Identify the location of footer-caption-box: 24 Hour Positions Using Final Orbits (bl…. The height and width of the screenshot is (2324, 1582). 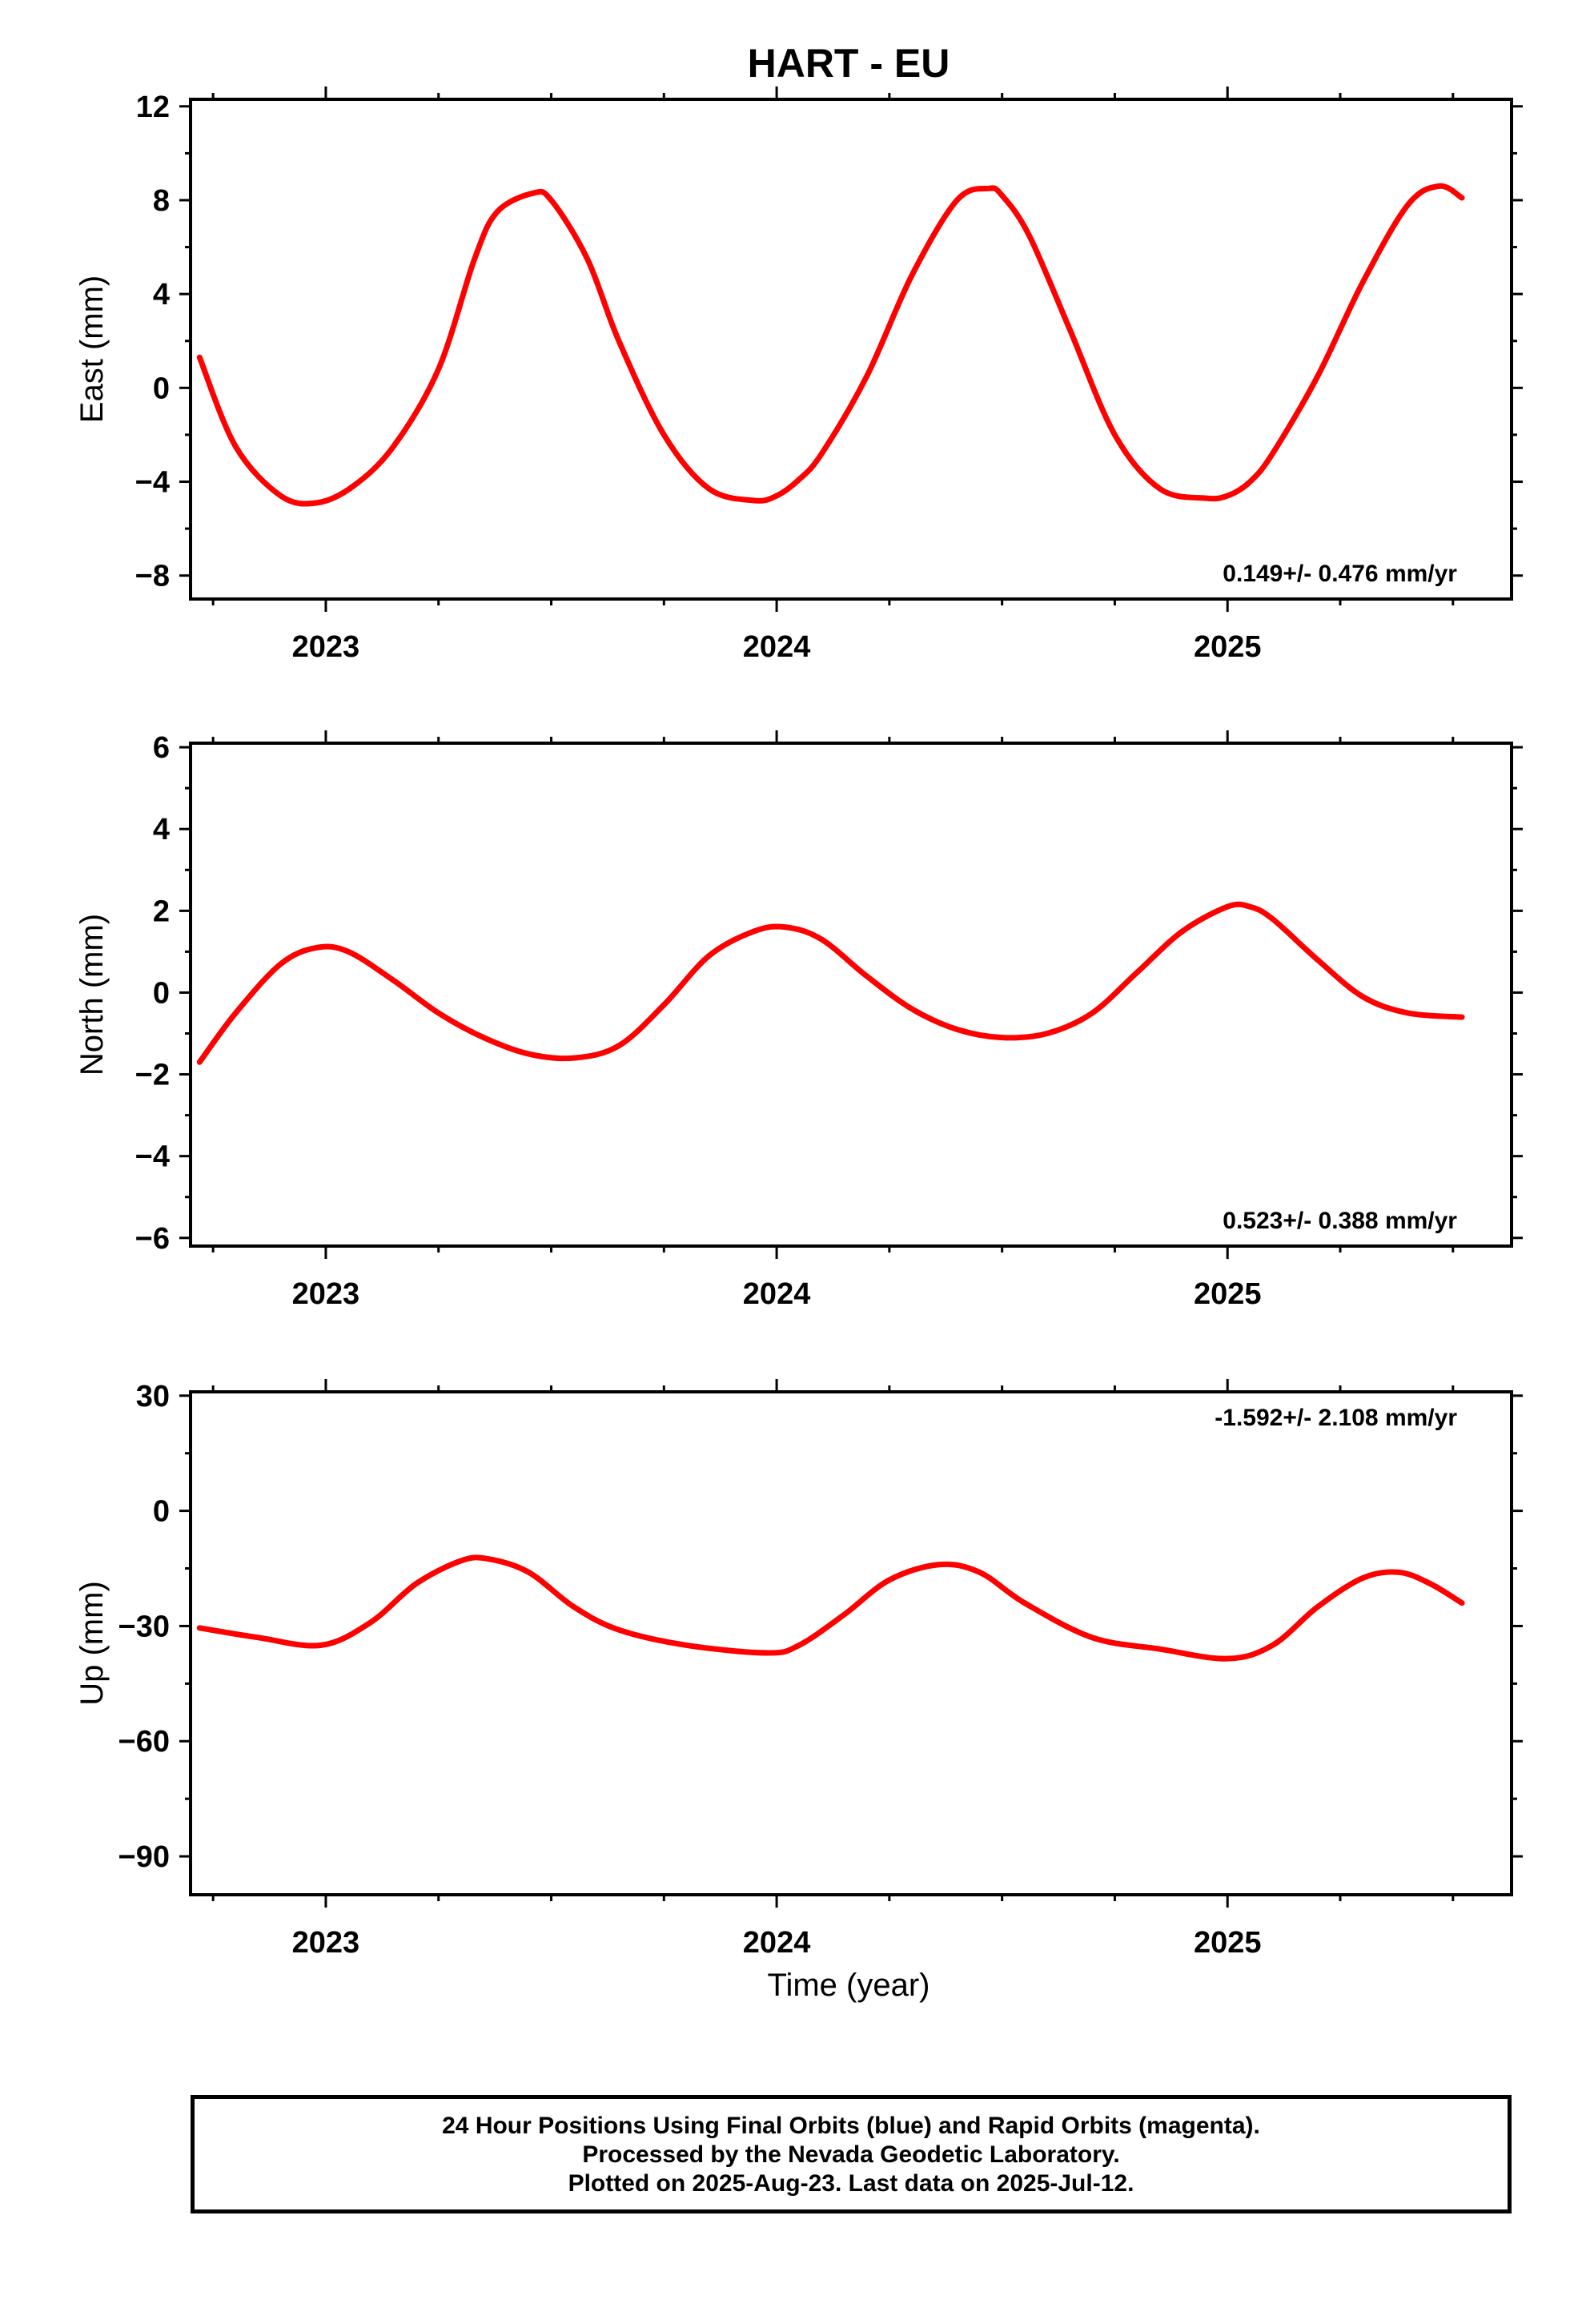
(851, 2154).